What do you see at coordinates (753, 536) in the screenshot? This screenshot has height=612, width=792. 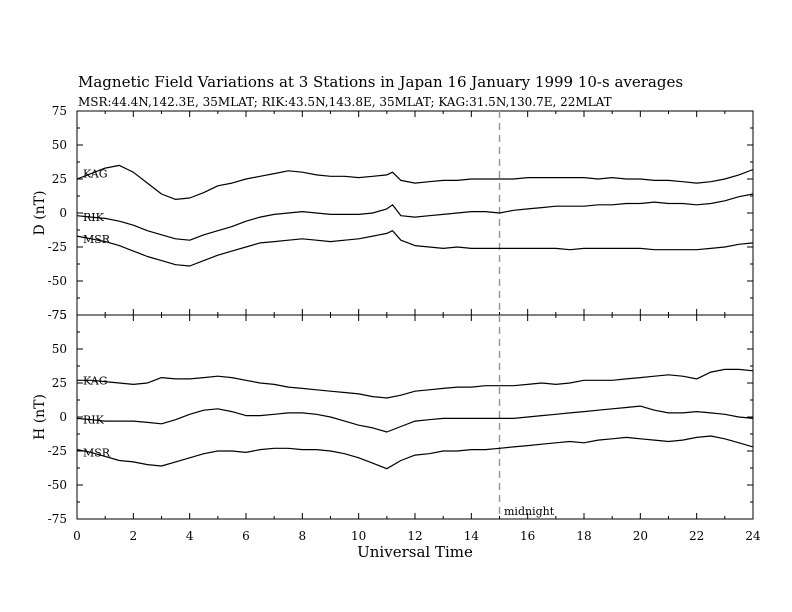 I see `x-tick-label: 24` at bounding box center [753, 536].